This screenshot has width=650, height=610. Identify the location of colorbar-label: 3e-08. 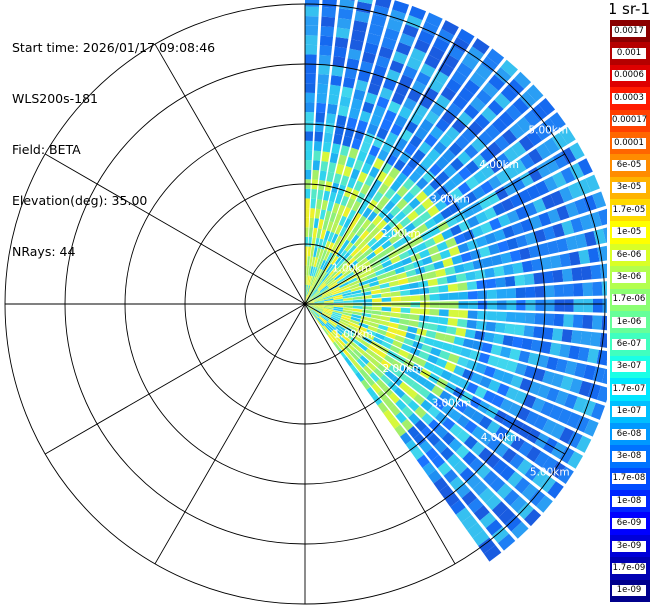
(629, 456).